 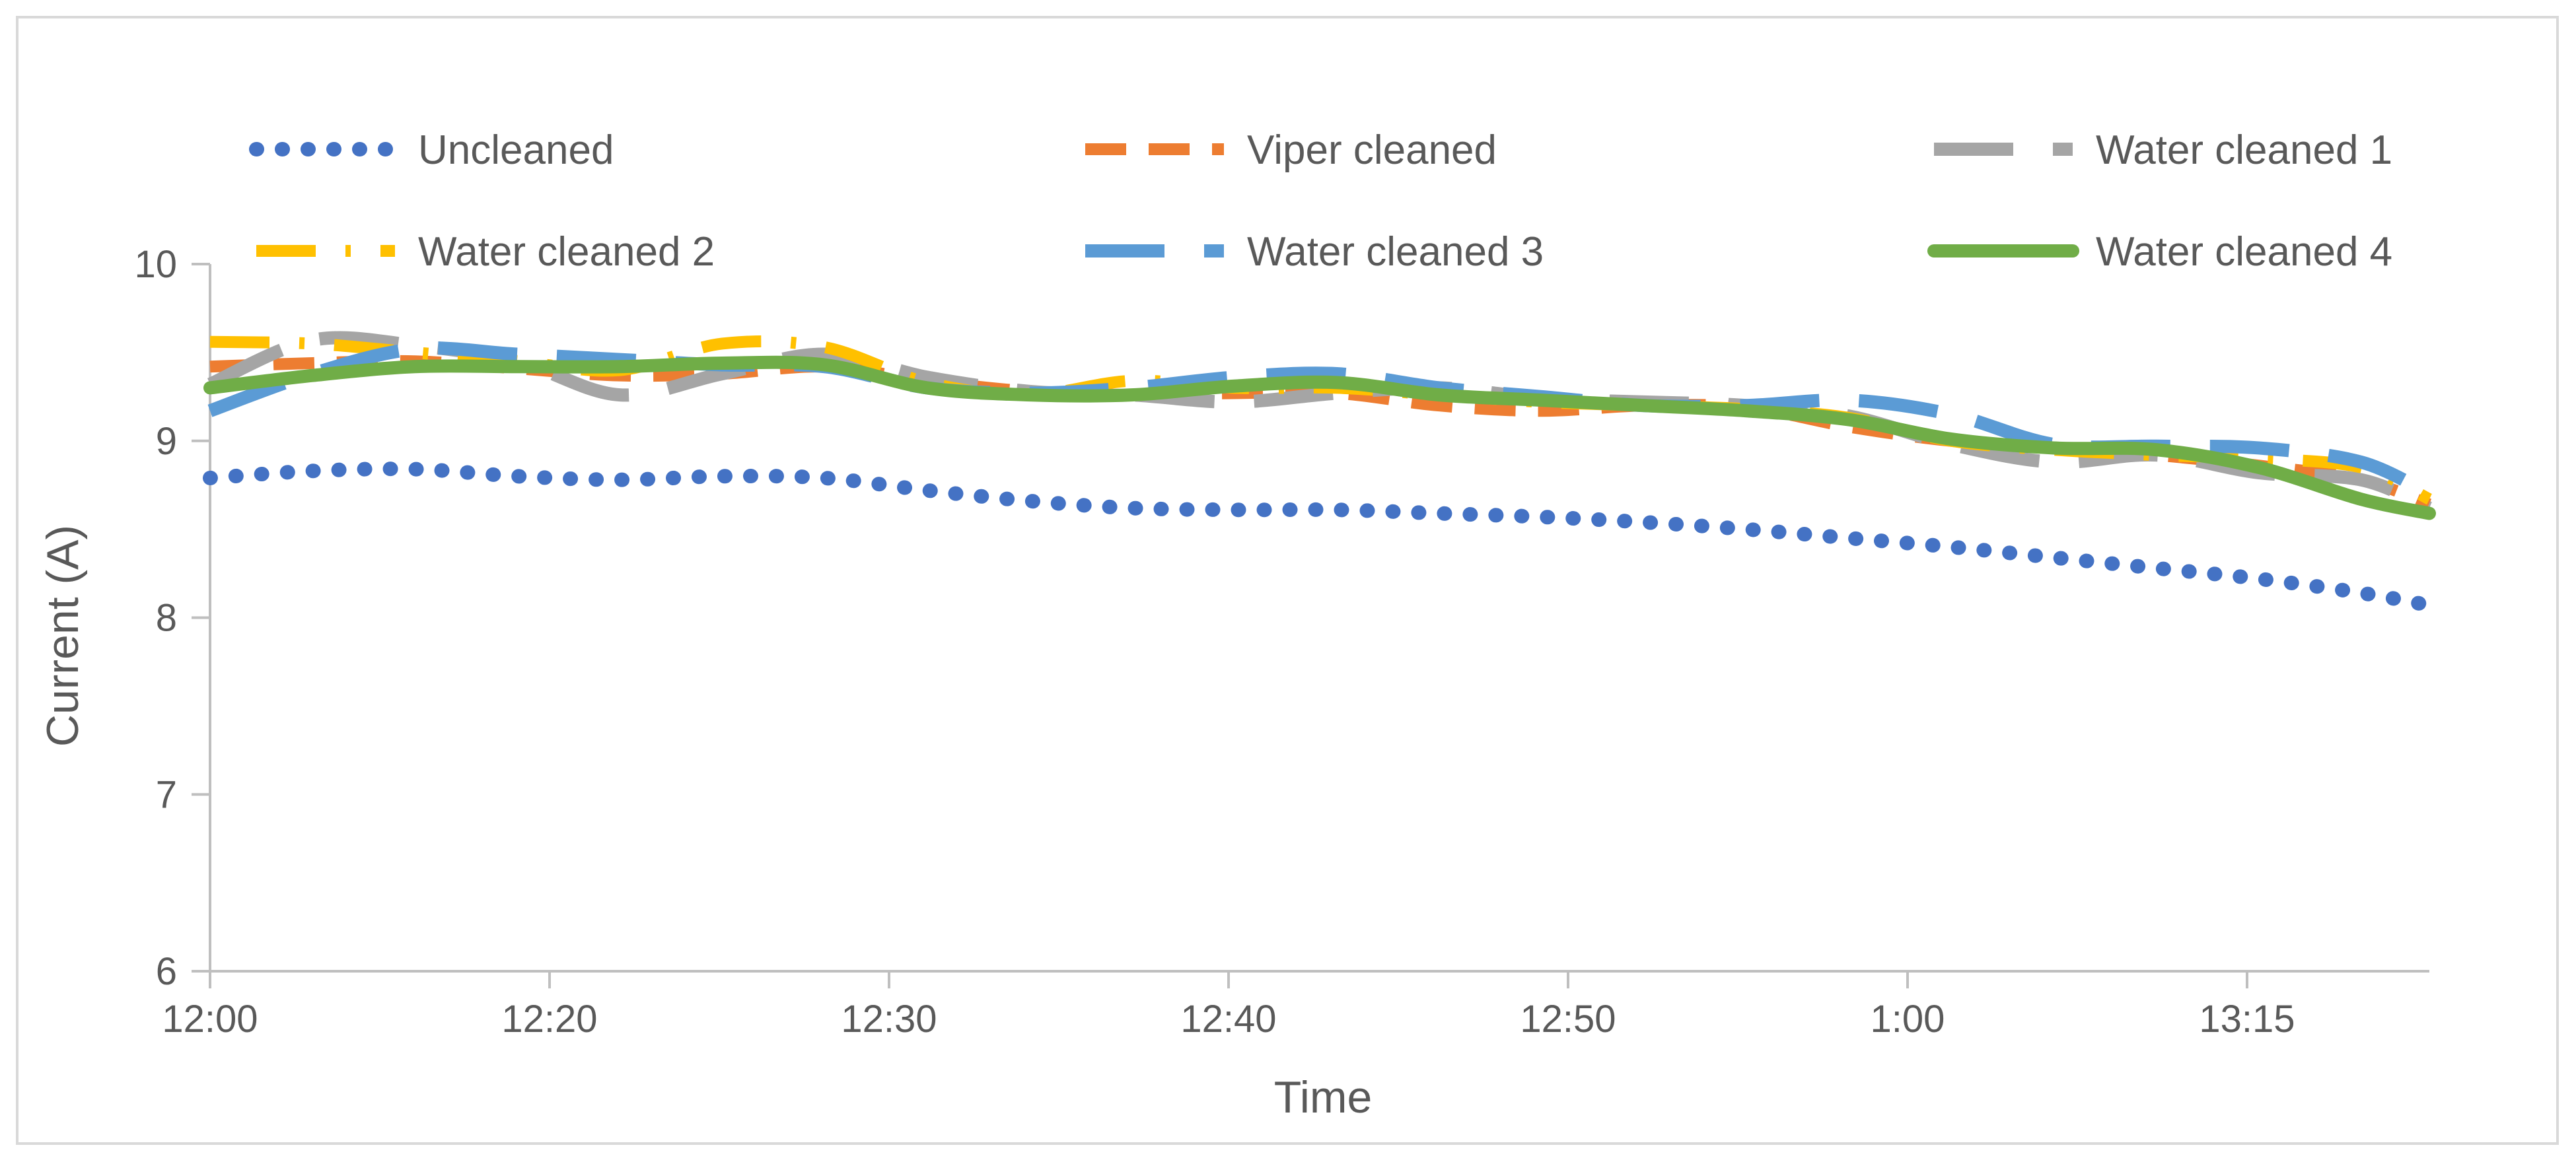 I want to click on x-tick-label: 13:15, so click(x=2247, y=1019).